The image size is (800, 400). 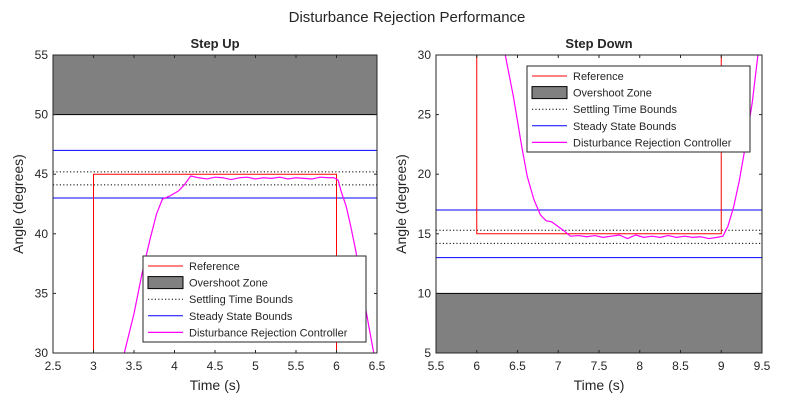 I want to click on x-tick-label: 8.5, so click(x=680, y=366).